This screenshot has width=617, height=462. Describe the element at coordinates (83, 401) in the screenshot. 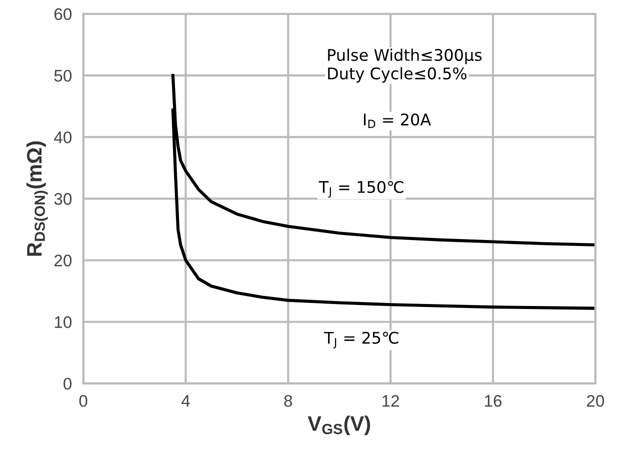

I see `x-tick-label: 0` at that location.